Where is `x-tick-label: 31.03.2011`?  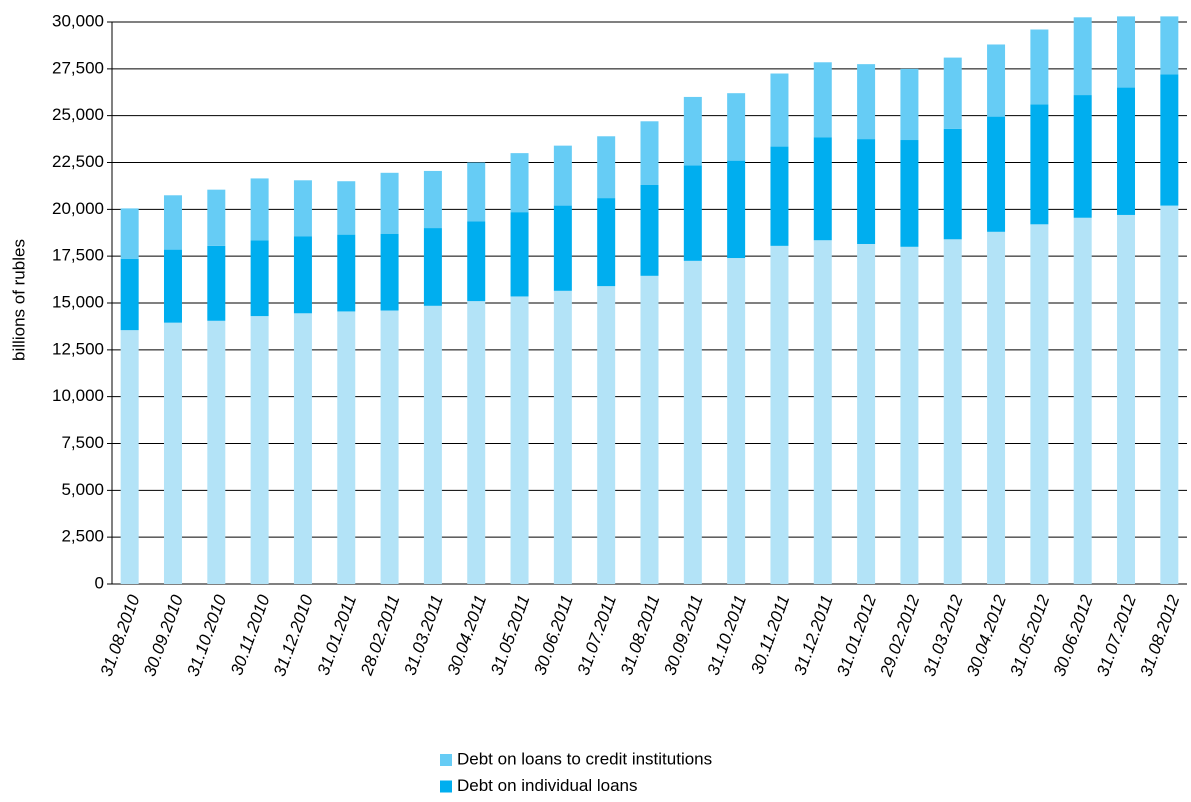 x-tick-label: 31.03.2011 is located at coordinates (423, 634).